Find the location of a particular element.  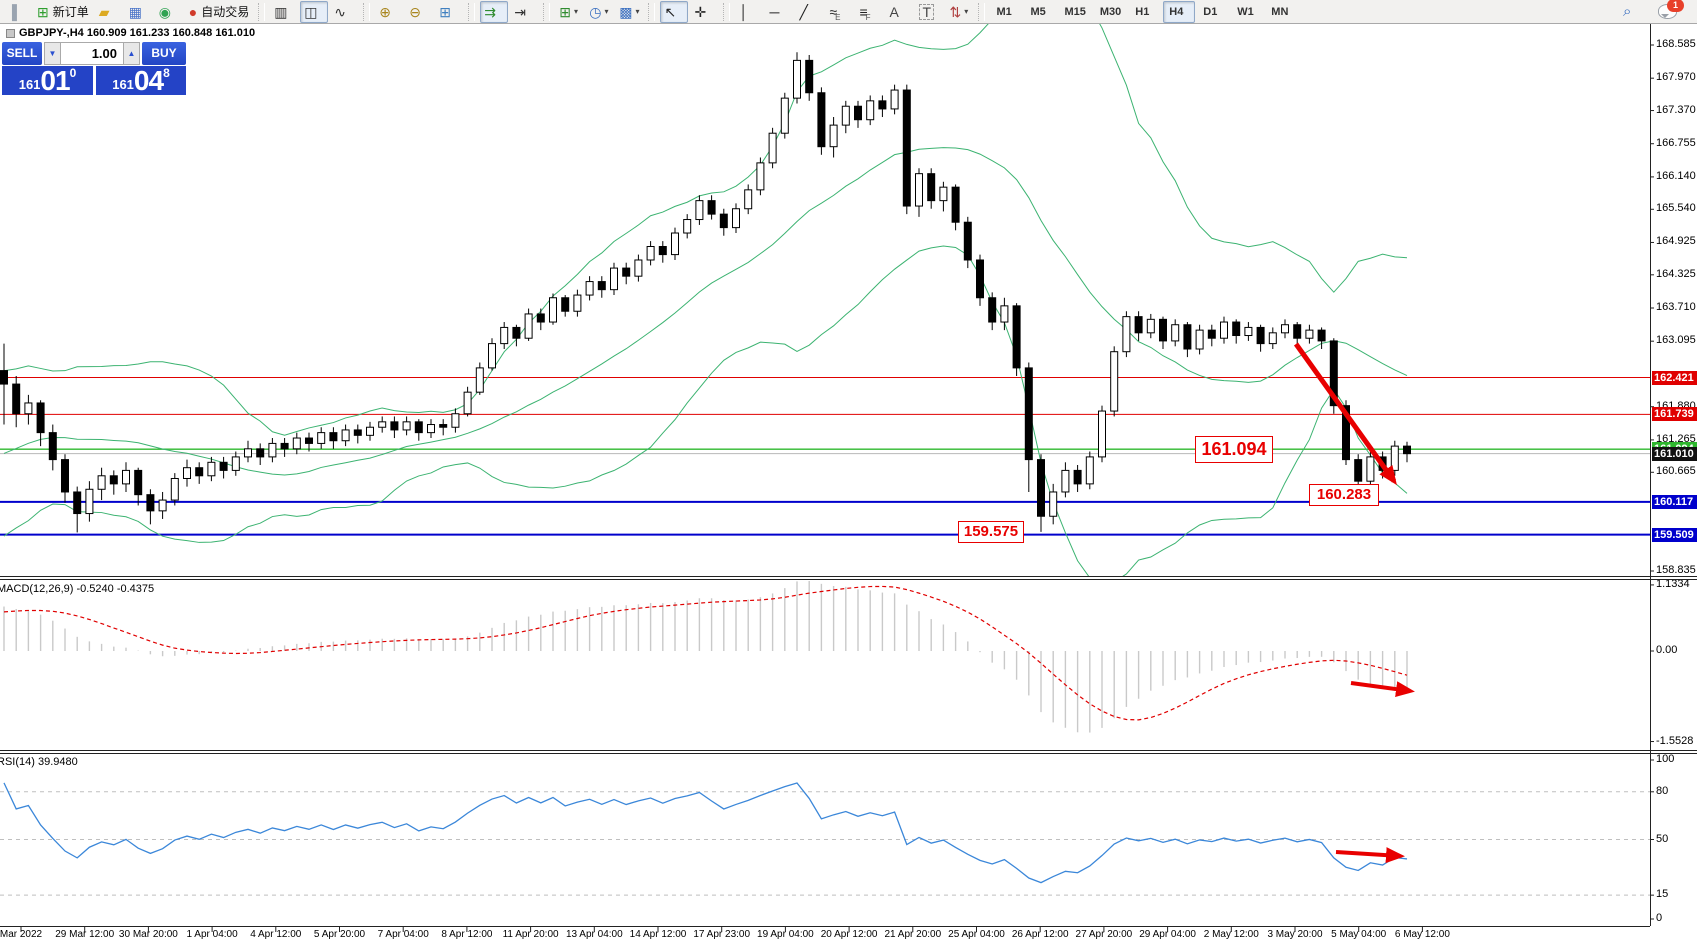

timeframe-m30: M30 is located at coordinates (1110, 11).